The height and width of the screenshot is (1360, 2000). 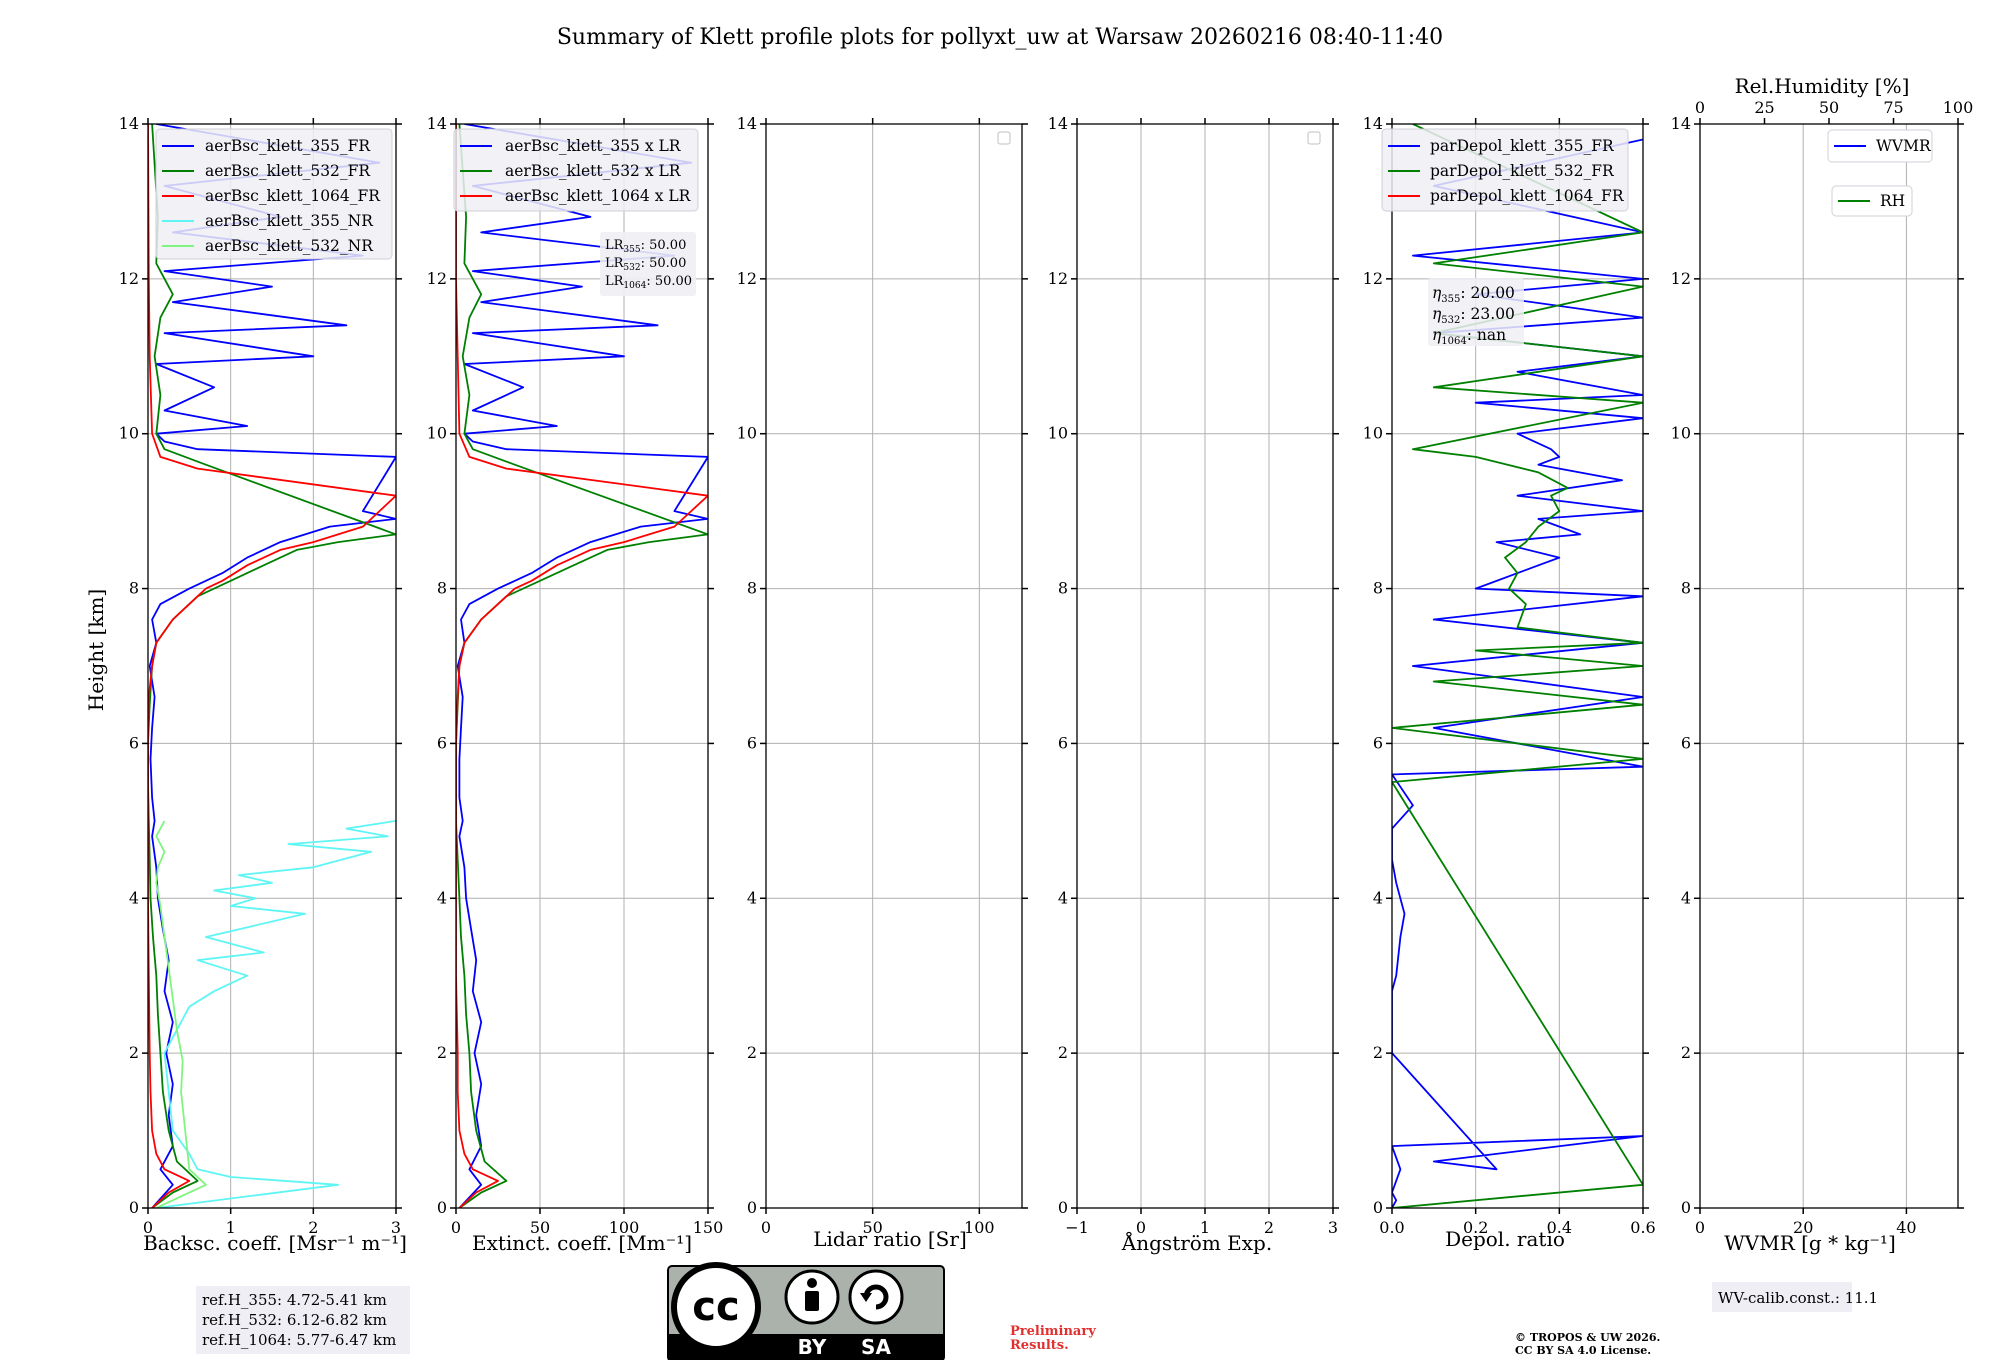 I want to click on eta1064-value: : nan, so click(x=1486, y=335).